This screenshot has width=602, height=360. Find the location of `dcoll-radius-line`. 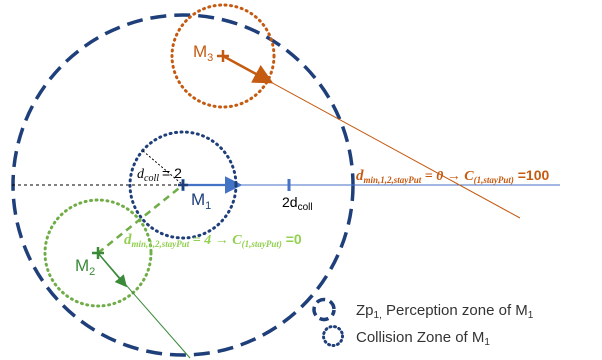

dcoll-radius-line is located at coordinates (163, 168).